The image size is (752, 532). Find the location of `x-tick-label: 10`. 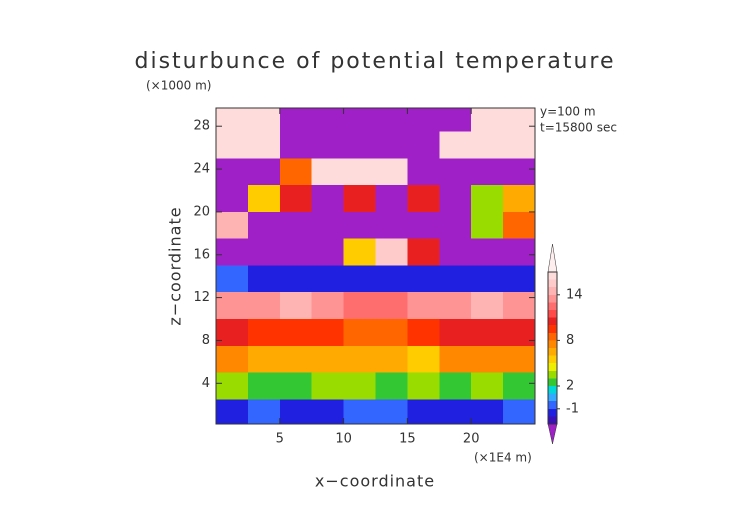

x-tick-label: 10 is located at coordinates (343, 439).